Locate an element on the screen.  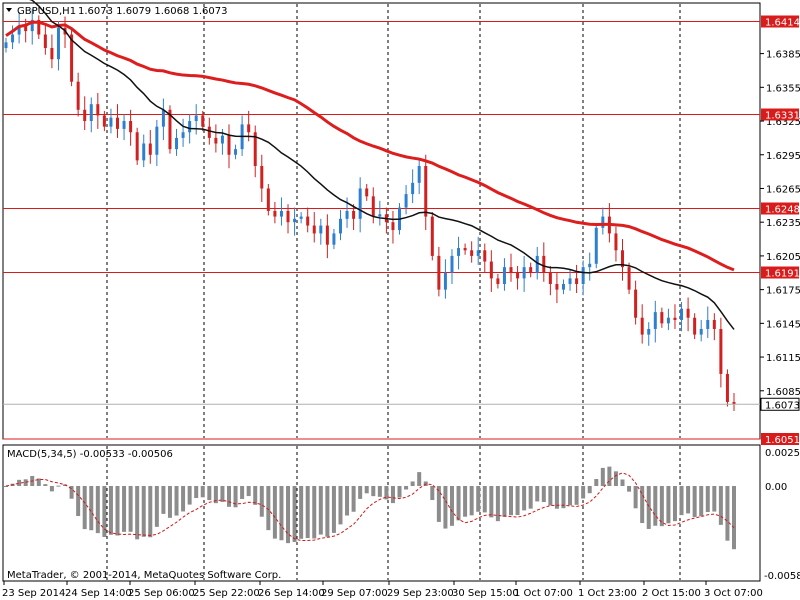
time-label: 1 Oct 07:00 is located at coordinates (543, 593).